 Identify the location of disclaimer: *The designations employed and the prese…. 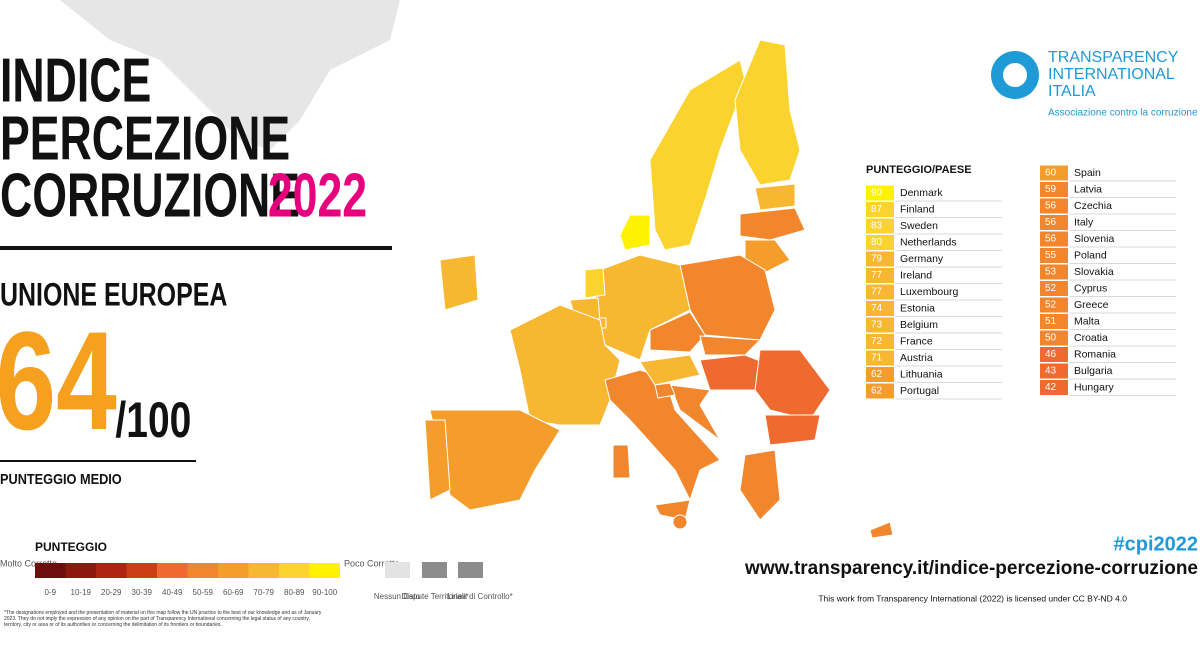
(163, 619).